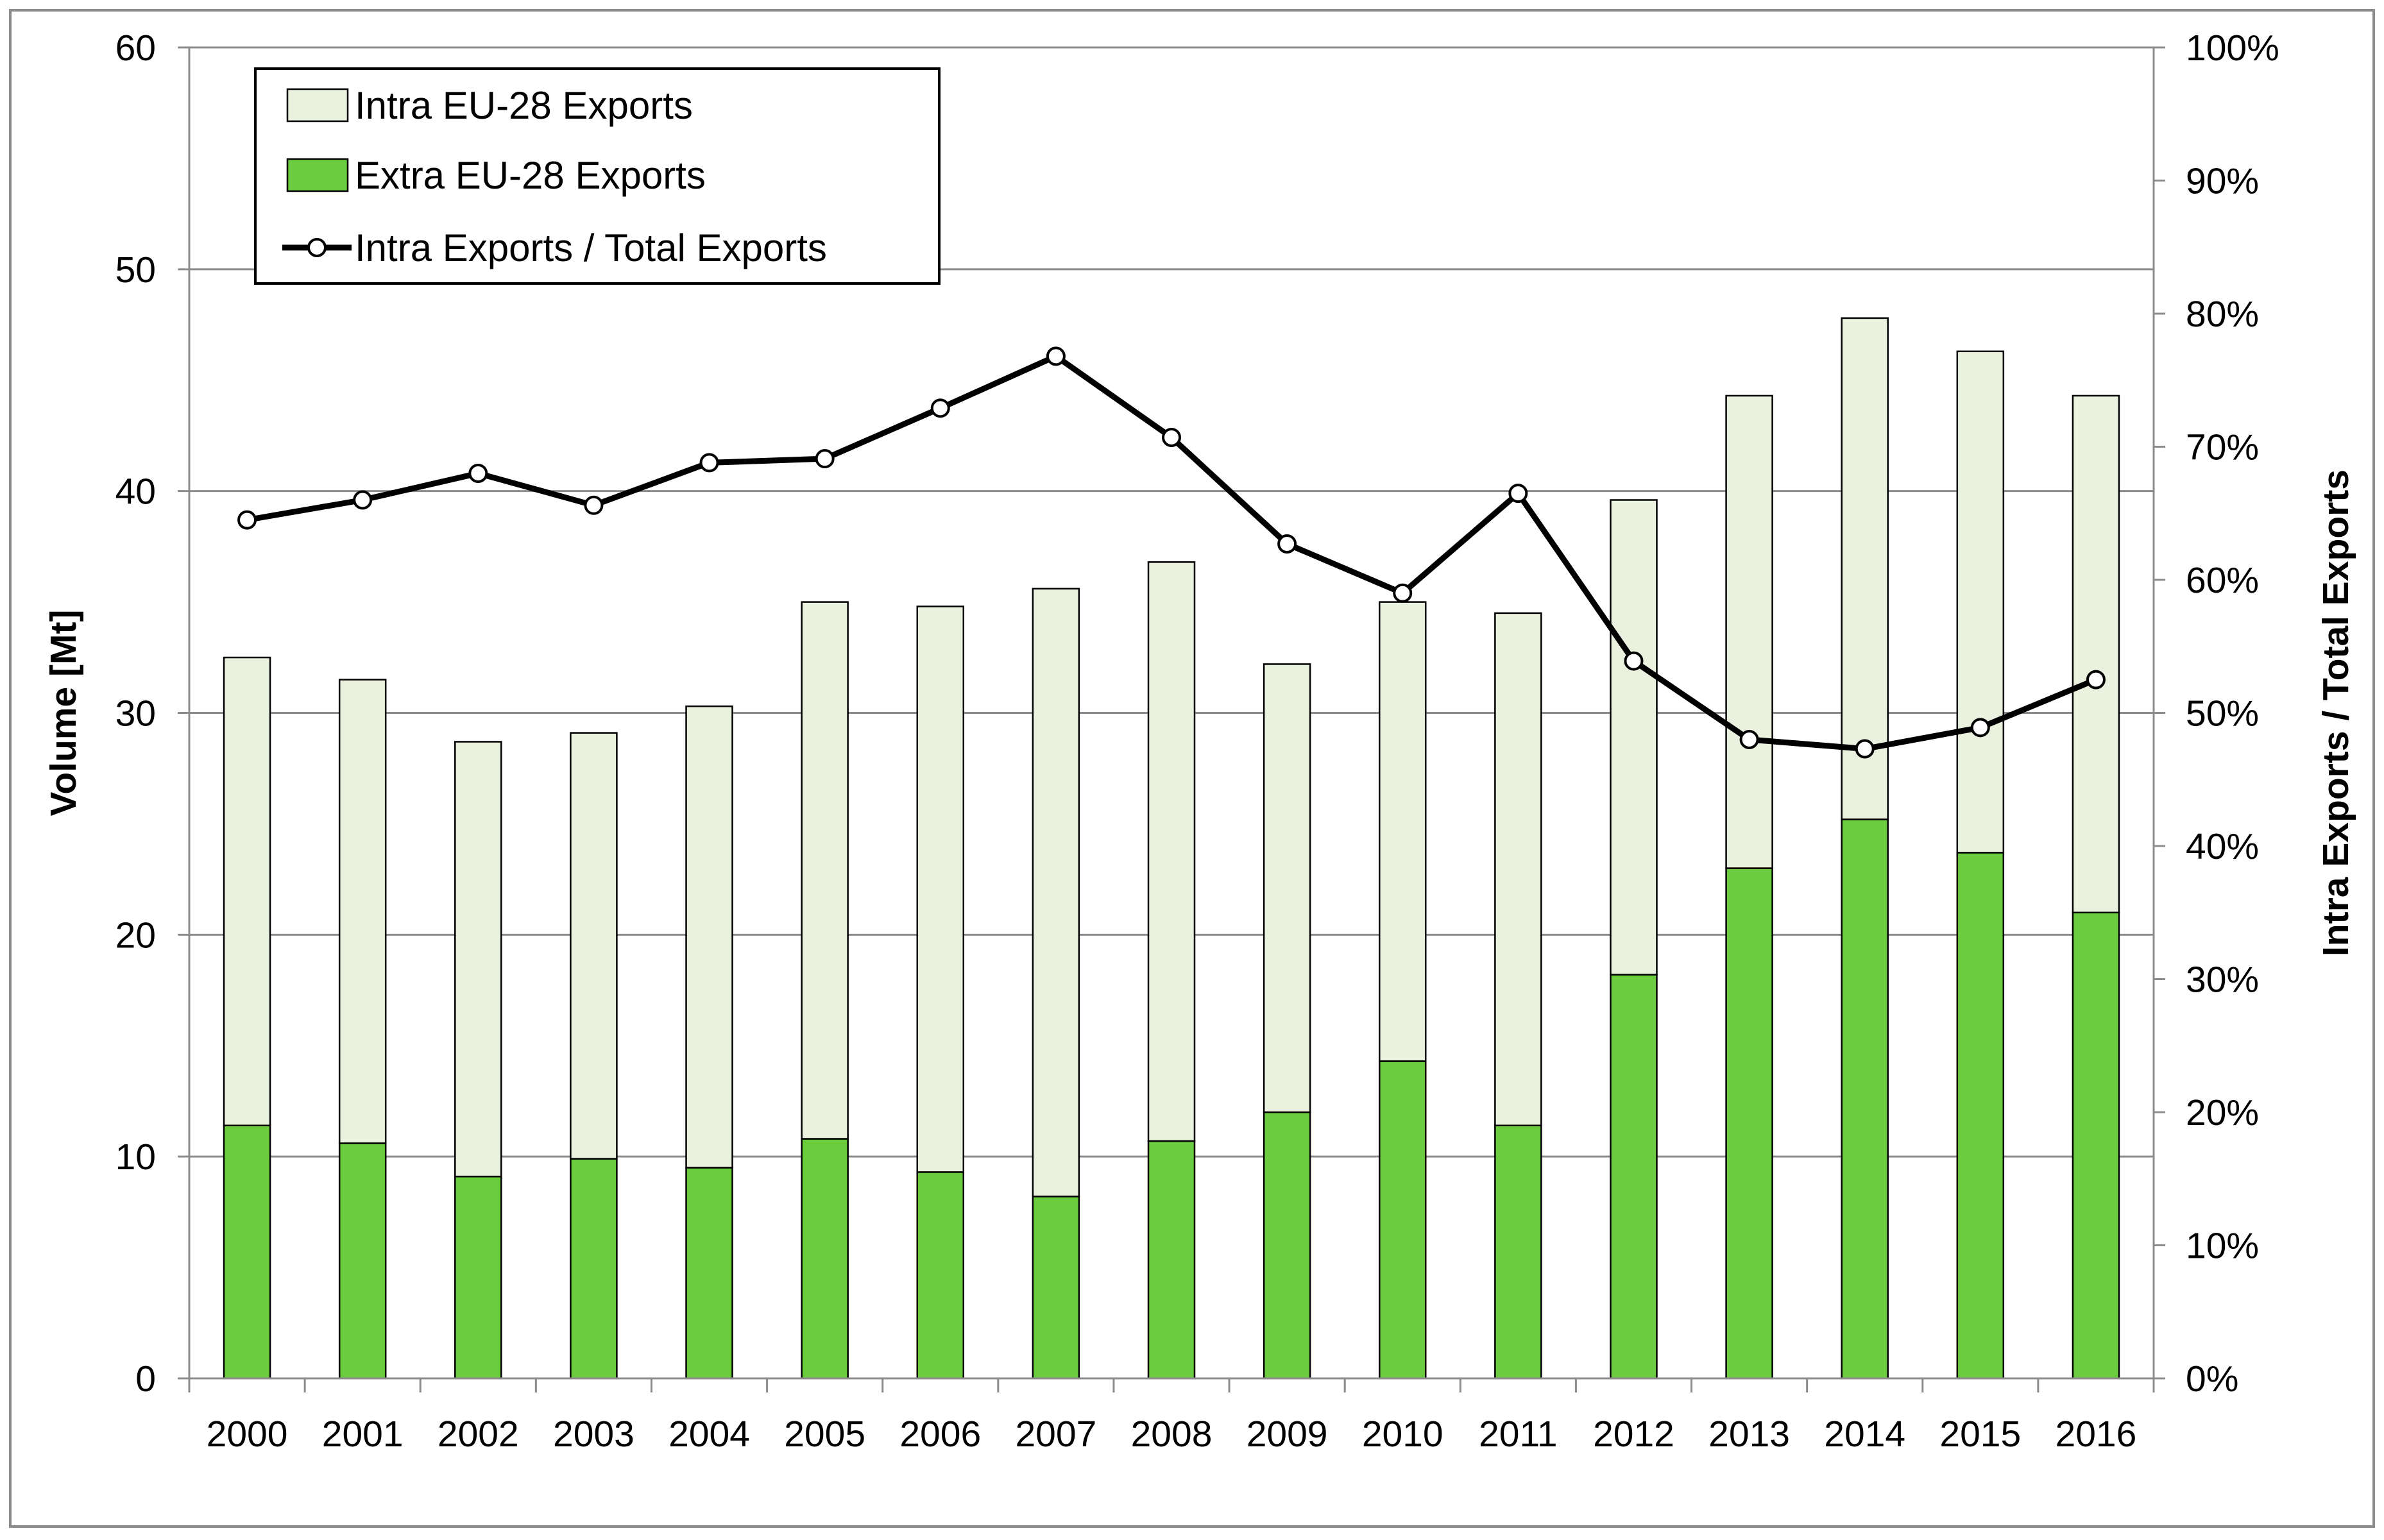 This screenshot has height=1540, width=2384. Describe the element at coordinates (2335, 713) in the screenshot. I see `y-axis-title-right: Intra Exports / Total Exports` at that location.